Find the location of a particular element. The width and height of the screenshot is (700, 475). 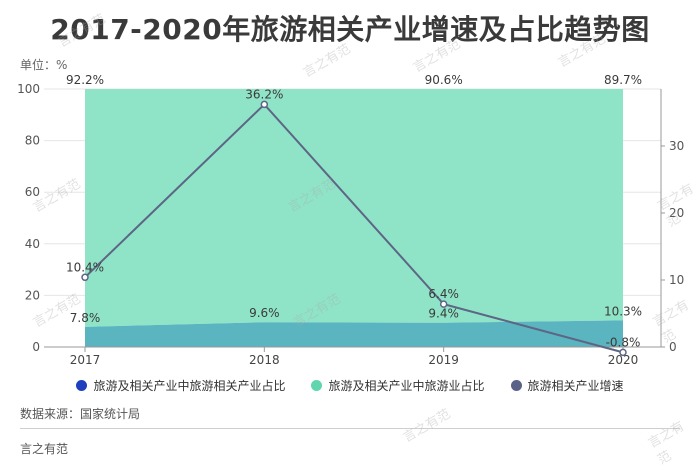

legend-marker-dark is located at coordinates (82, 385).